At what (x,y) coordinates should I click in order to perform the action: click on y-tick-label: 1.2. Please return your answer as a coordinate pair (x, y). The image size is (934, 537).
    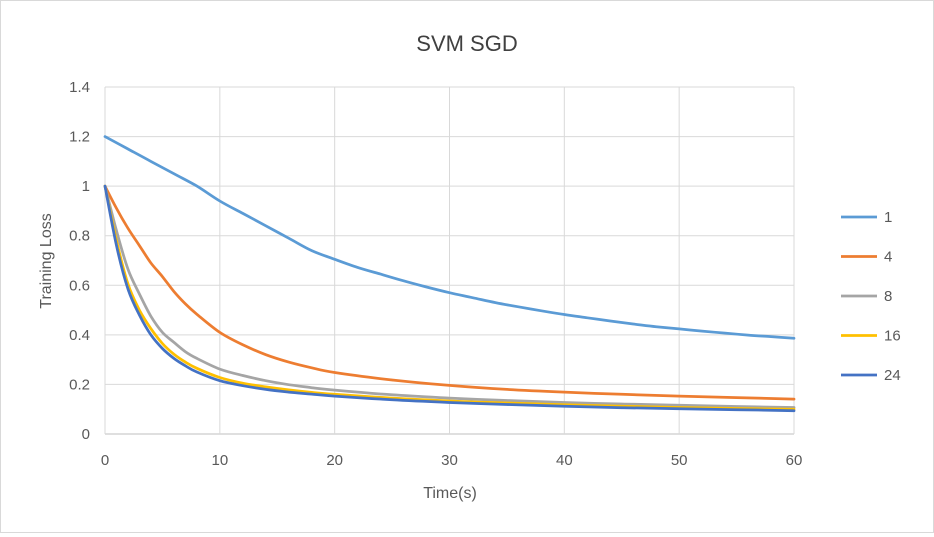
    Looking at the image, I should click on (79, 137).